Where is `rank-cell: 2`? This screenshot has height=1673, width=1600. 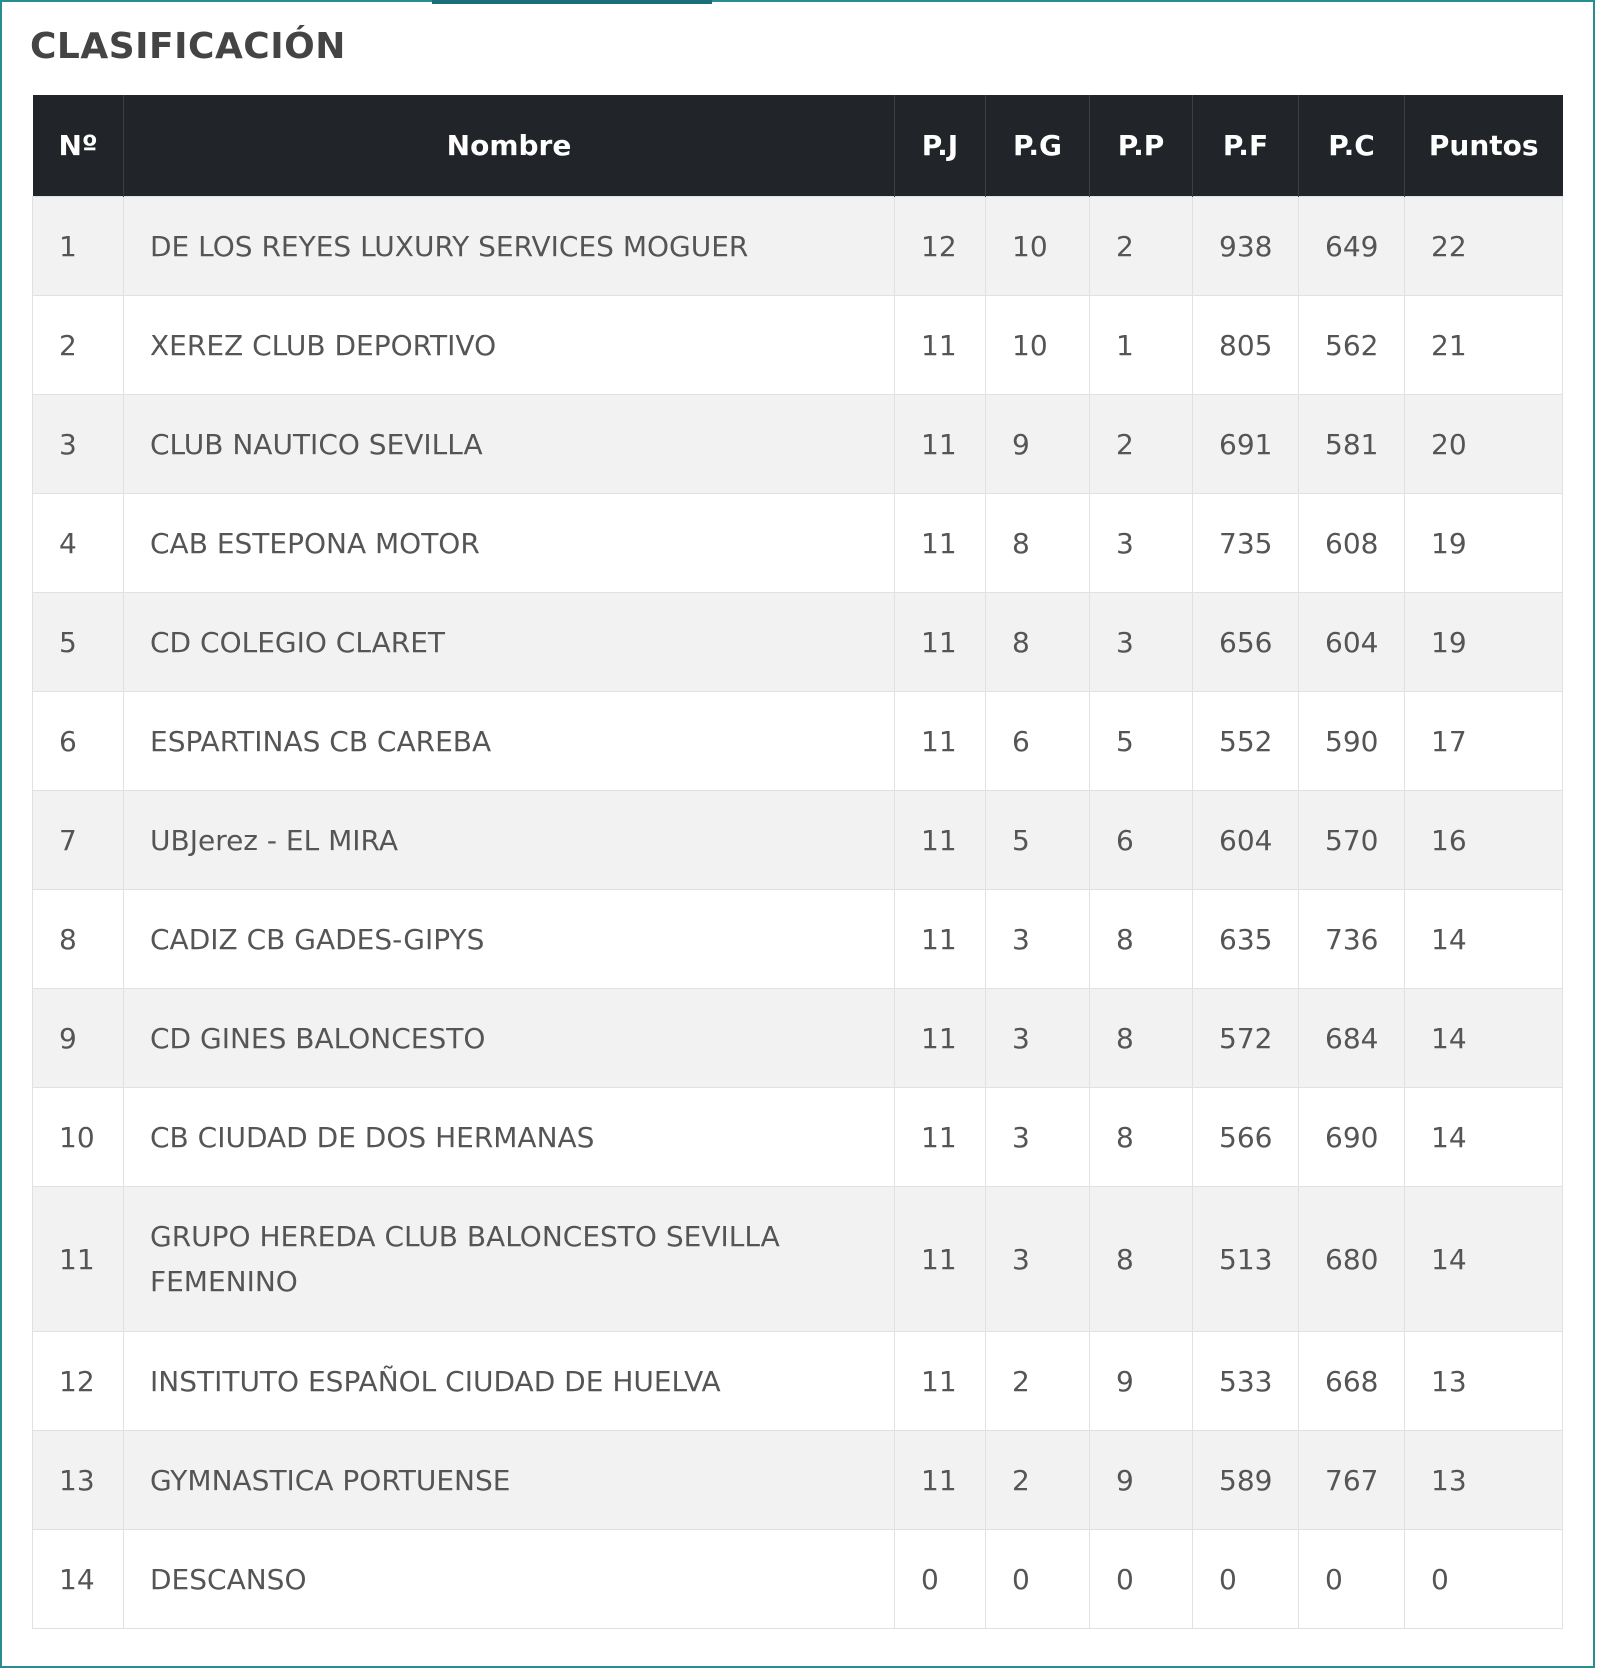 rank-cell: 2 is located at coordinates (78, 345).